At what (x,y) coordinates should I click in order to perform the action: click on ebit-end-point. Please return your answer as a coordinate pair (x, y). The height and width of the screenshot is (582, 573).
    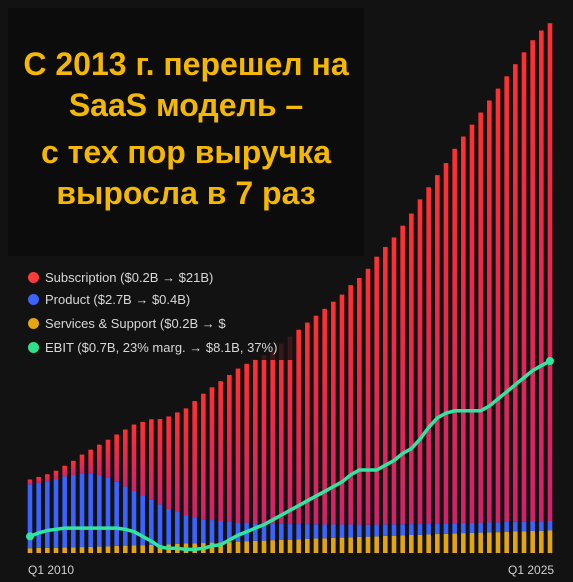
    Looking at the image, I should click on (550, 360).